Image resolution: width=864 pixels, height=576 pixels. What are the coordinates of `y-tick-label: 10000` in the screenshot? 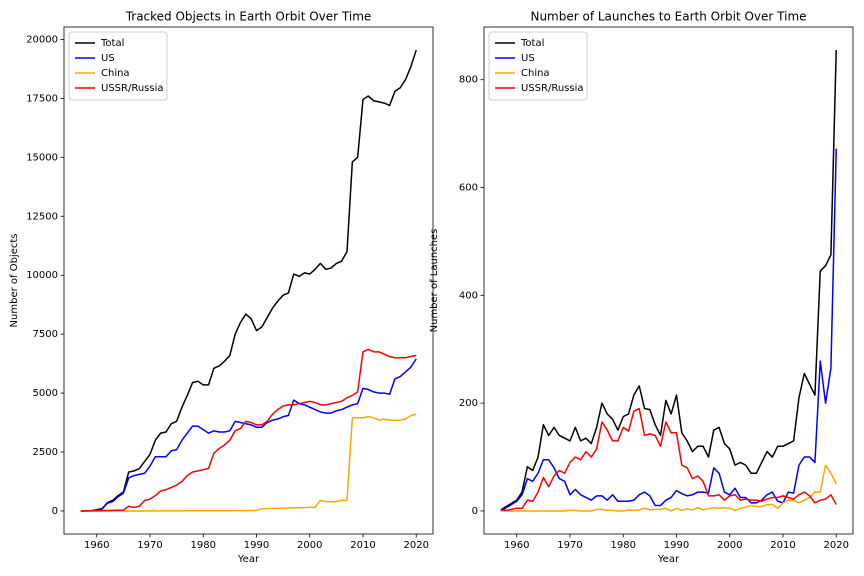 It's located at (42, 275).